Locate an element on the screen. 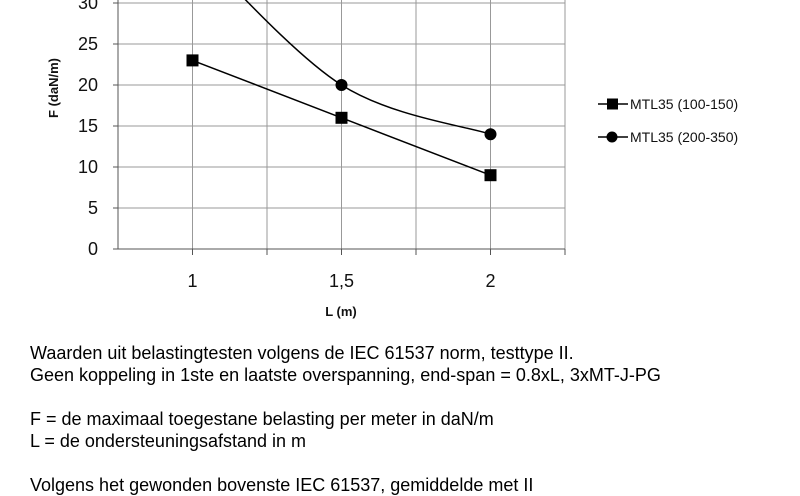  legend-item-series-1: MTL35 (100-150) is located at coordinates (668, 104).